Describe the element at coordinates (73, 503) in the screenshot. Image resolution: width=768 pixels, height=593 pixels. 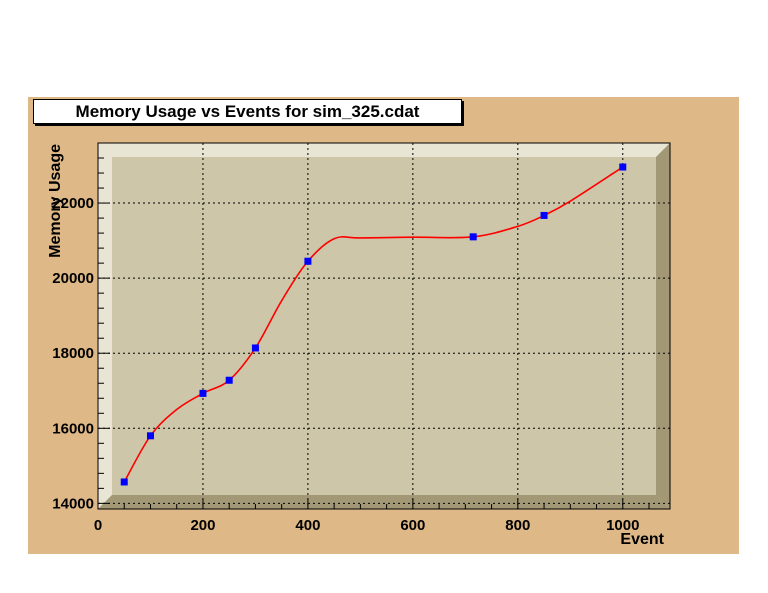
I see `y-tick-label: 14000` at that location.